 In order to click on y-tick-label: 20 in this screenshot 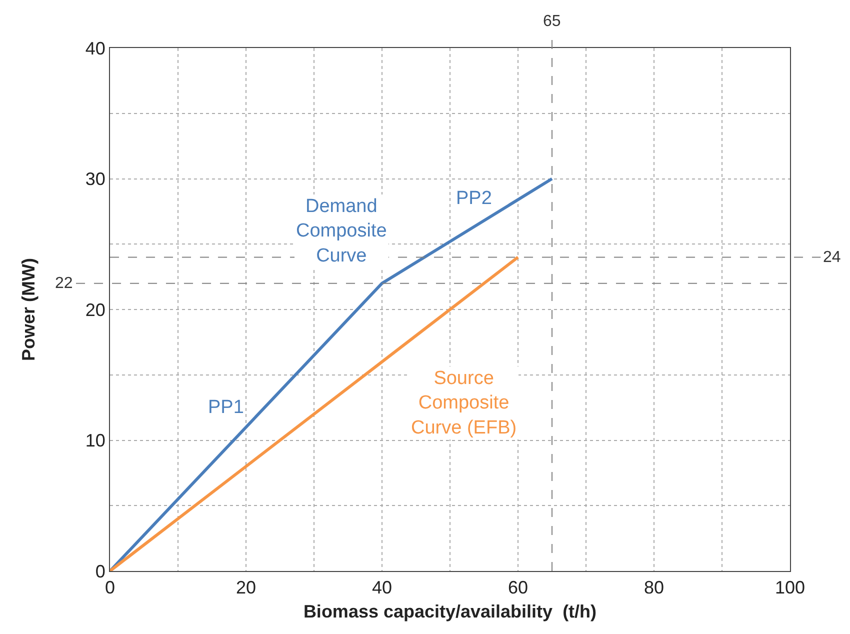, I will do `click(95, 310)`.